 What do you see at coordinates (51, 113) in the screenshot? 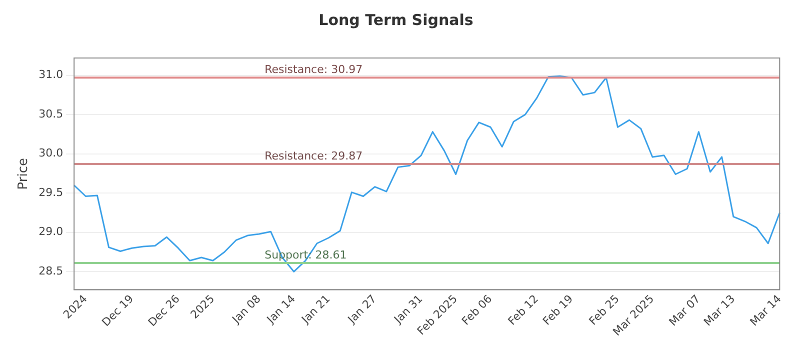
I see `y-tick-label: 30.5` at bounding box center [51, 113].